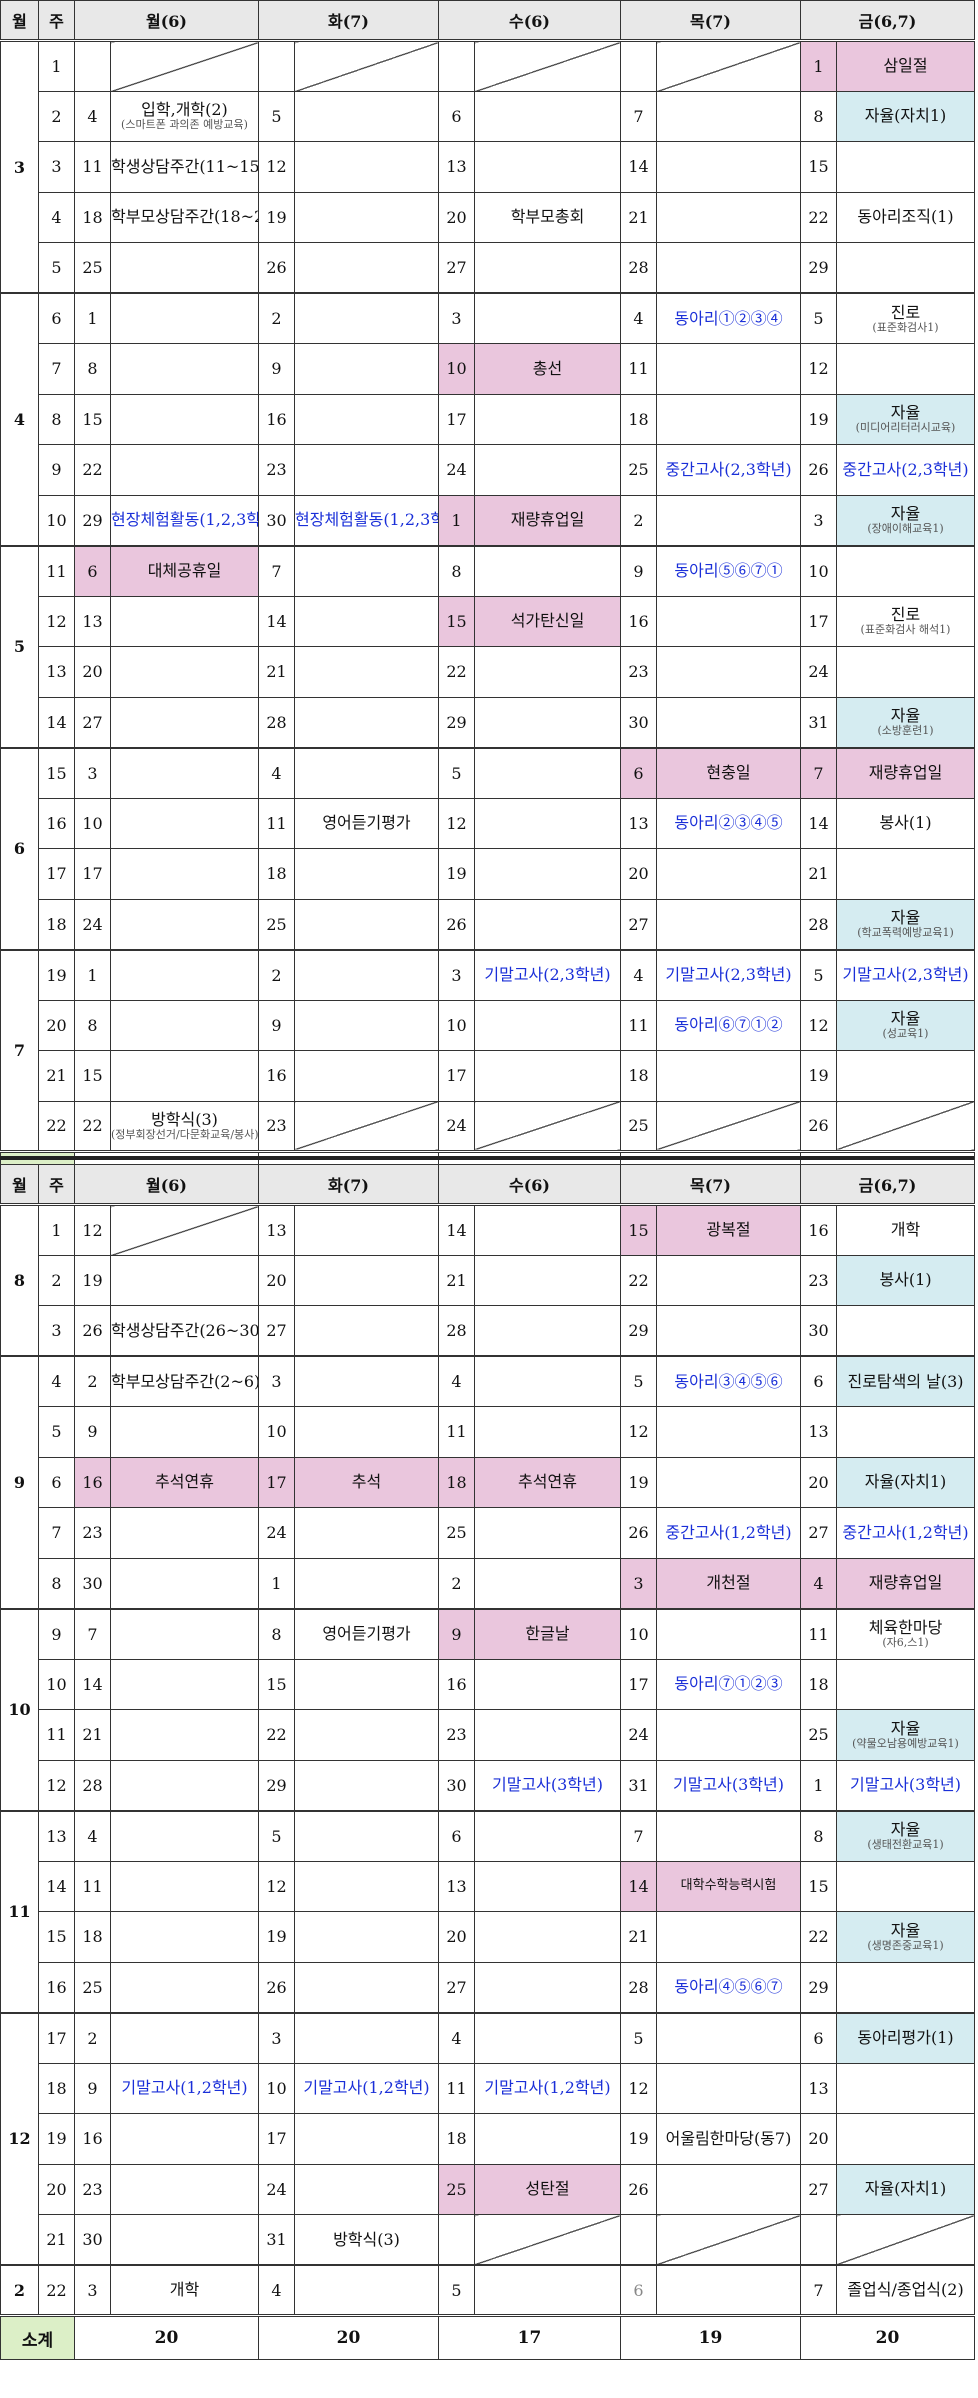 The height and width of the screenshot is (2398, 978). I want to click on date-cell: 30, so click(276, 520).